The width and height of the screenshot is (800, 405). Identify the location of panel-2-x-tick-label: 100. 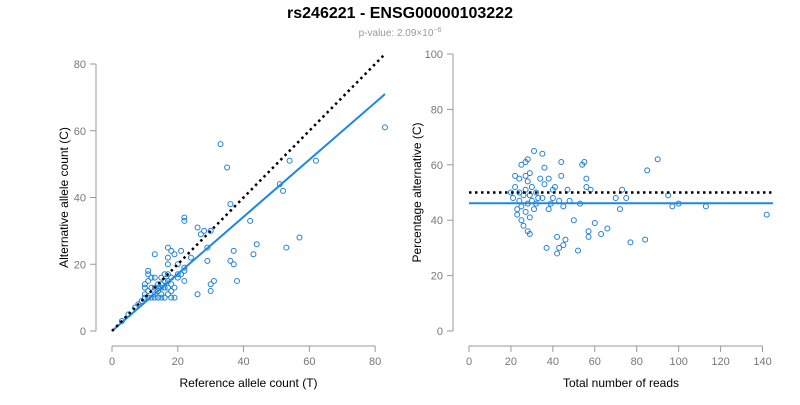
(678, 362).